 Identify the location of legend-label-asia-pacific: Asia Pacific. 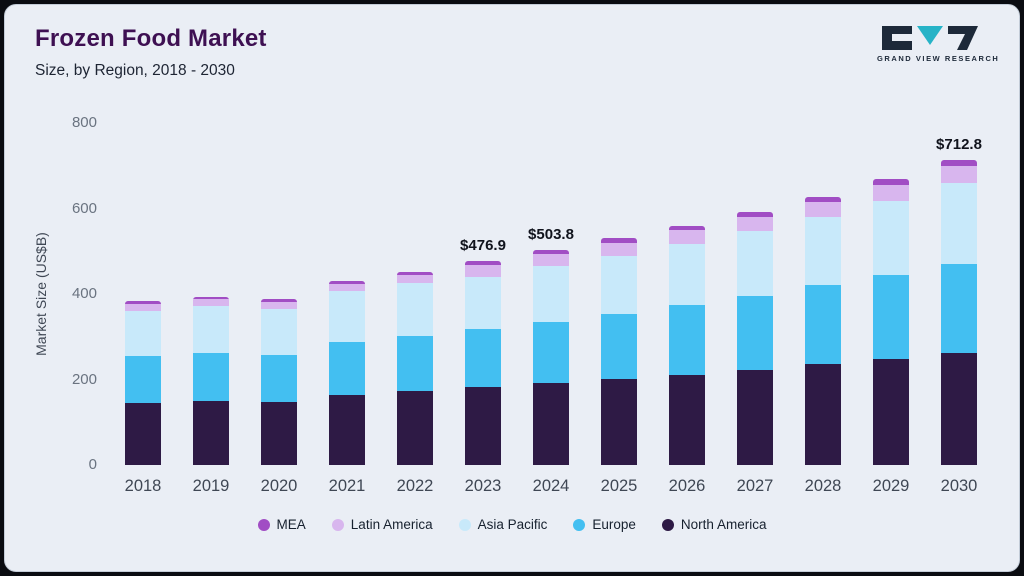
(512, 524).